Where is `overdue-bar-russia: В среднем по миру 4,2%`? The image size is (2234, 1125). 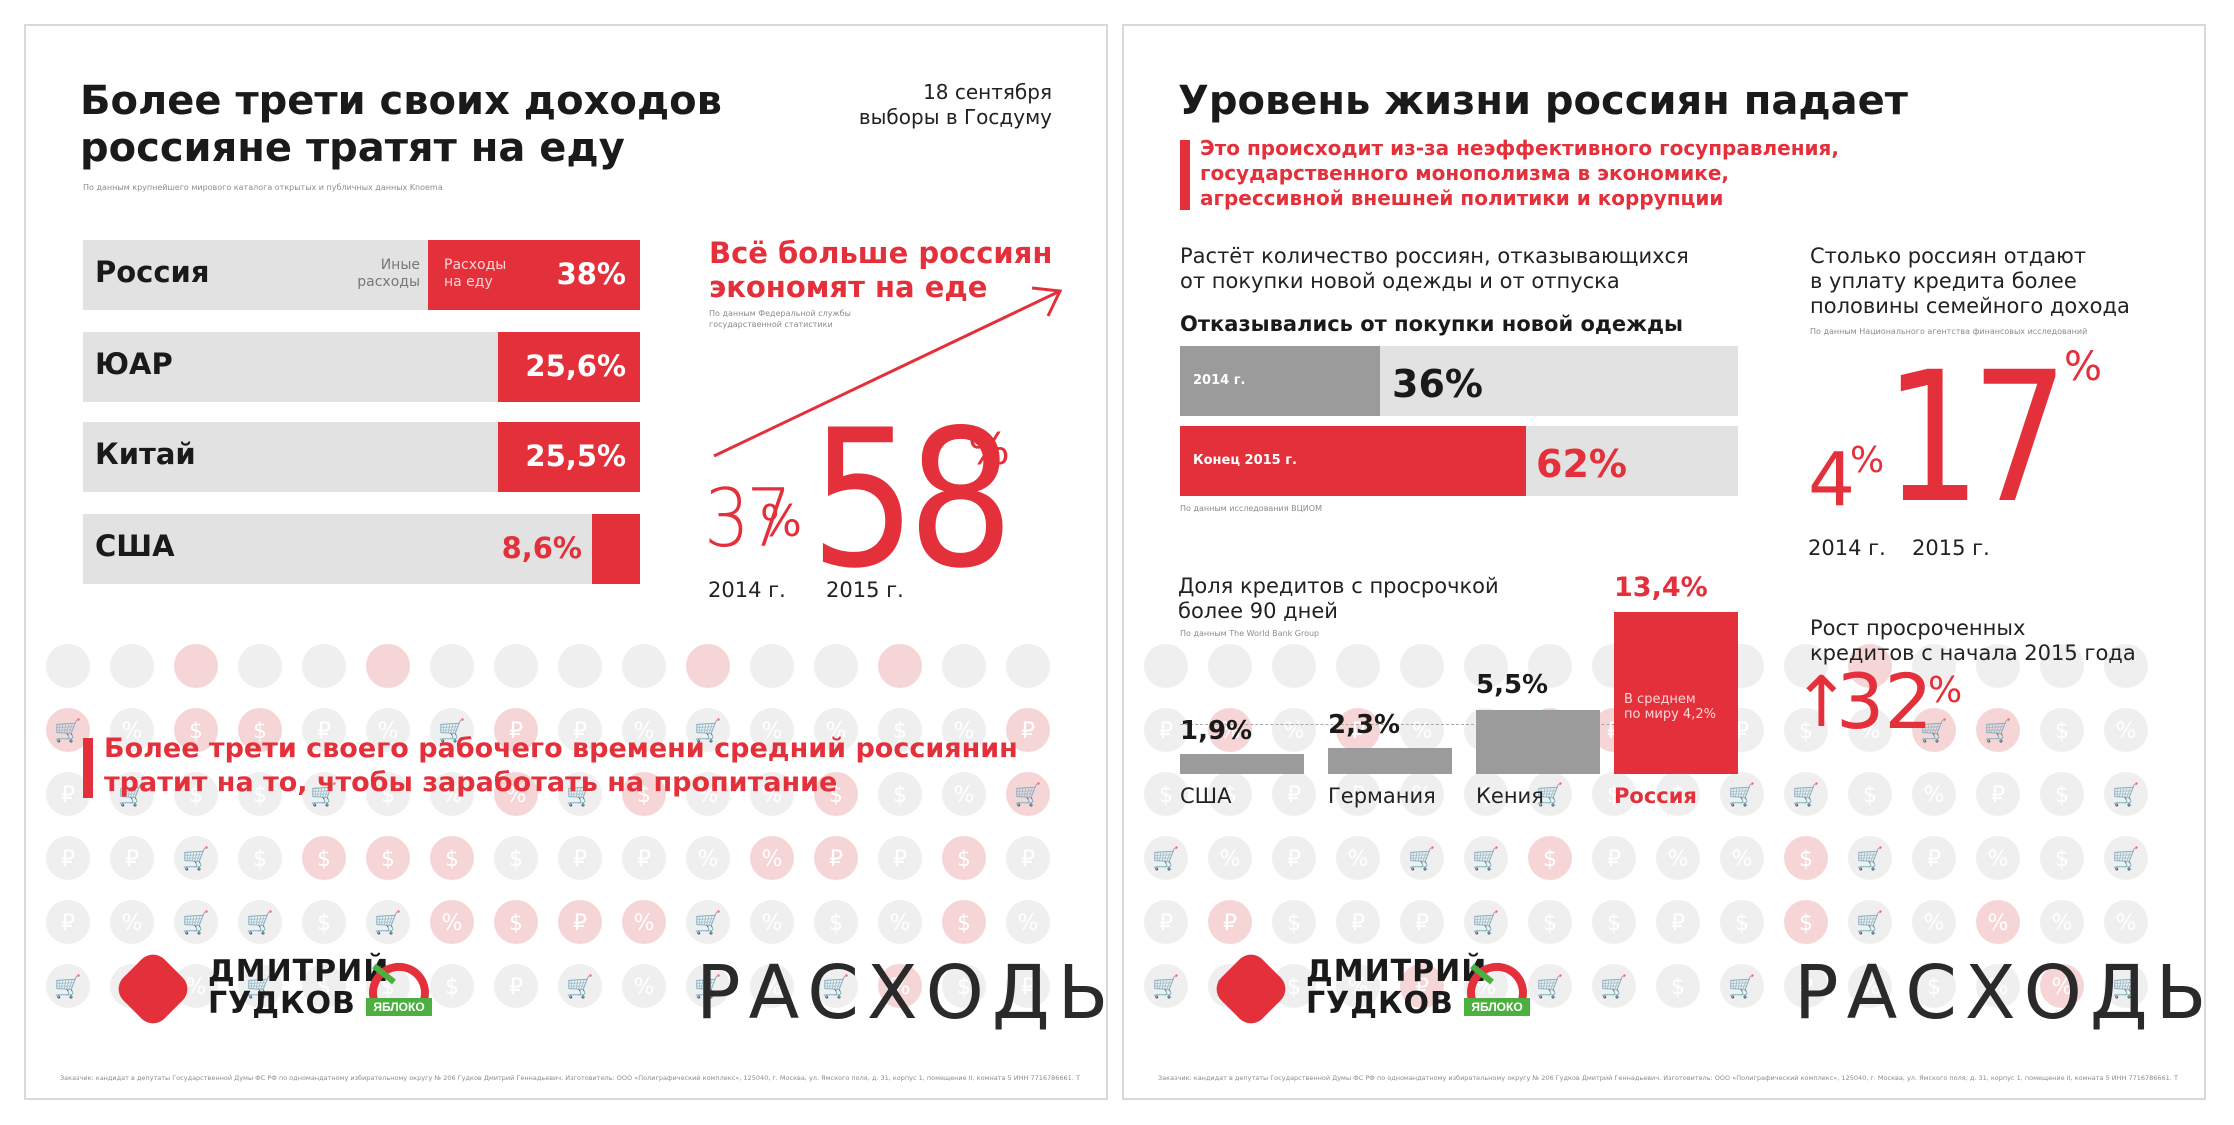
overdue-bar-russia: В среднем по миру 4,2% is located at coordinates (1676, 693).